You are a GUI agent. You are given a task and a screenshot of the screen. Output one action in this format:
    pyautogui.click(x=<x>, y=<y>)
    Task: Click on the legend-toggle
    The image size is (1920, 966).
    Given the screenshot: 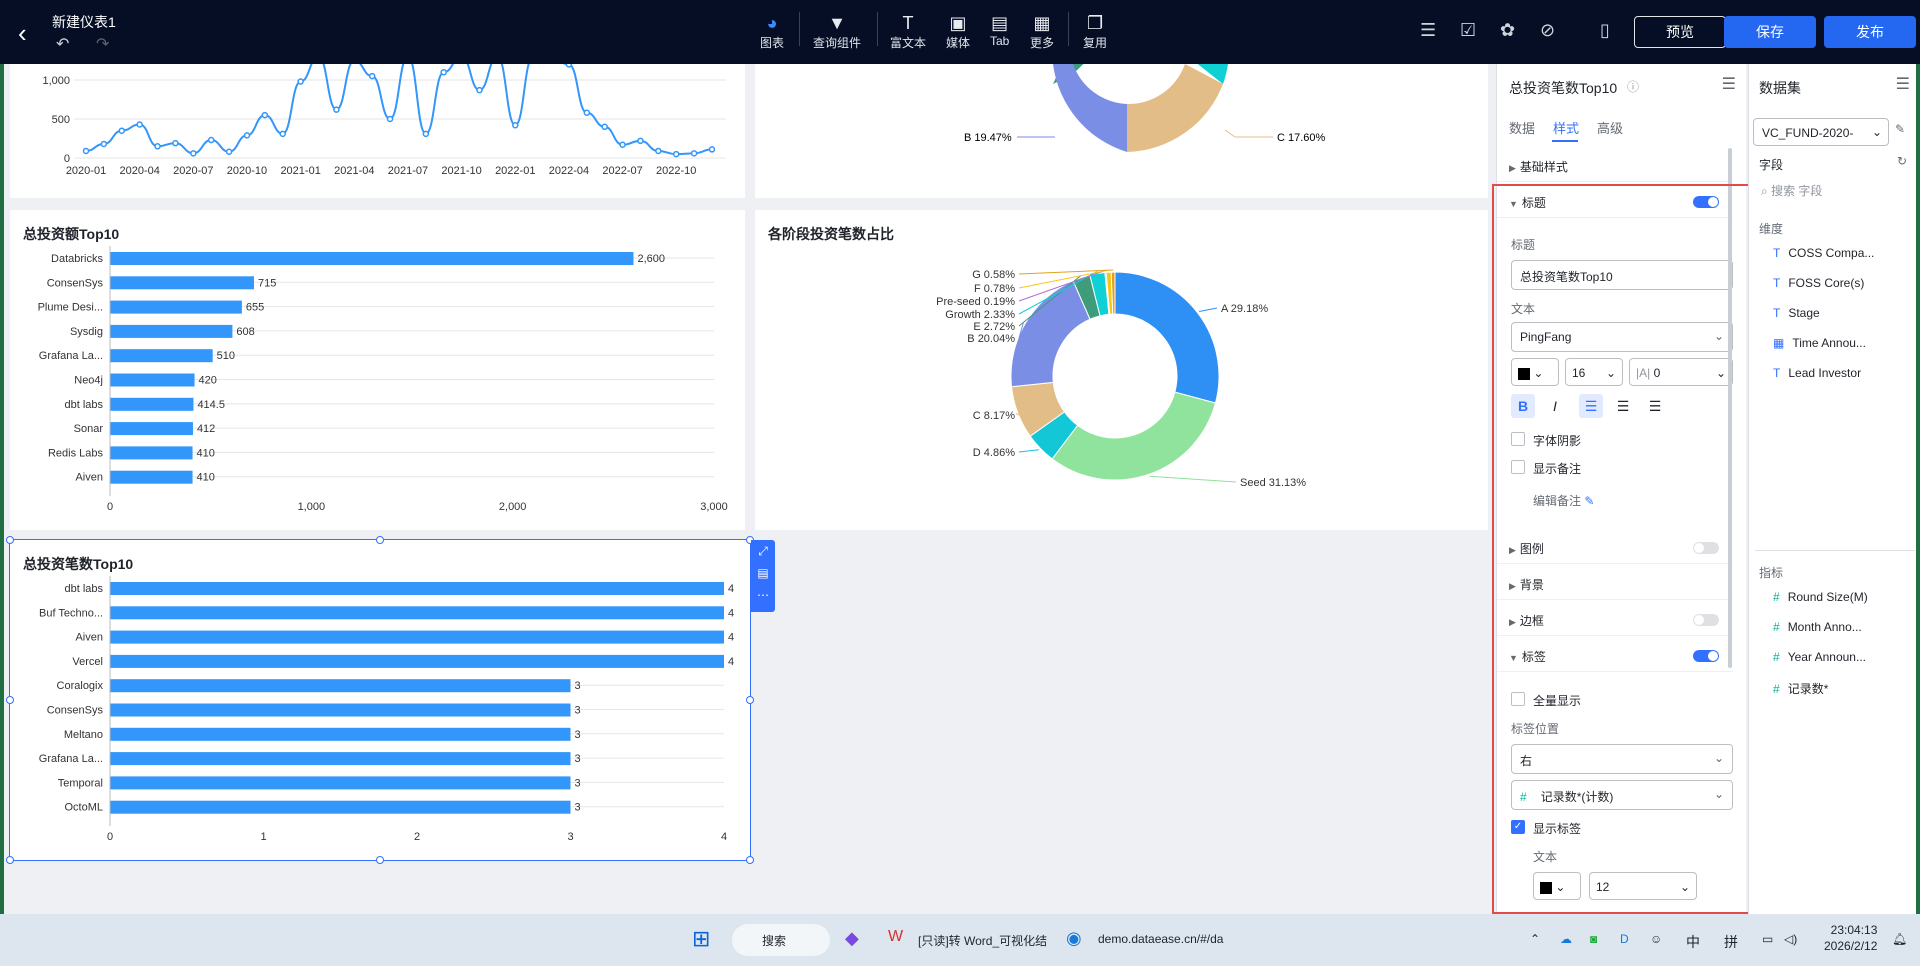 What is the action you would take?
    pyautogui.click(x=1706, y=548)
    